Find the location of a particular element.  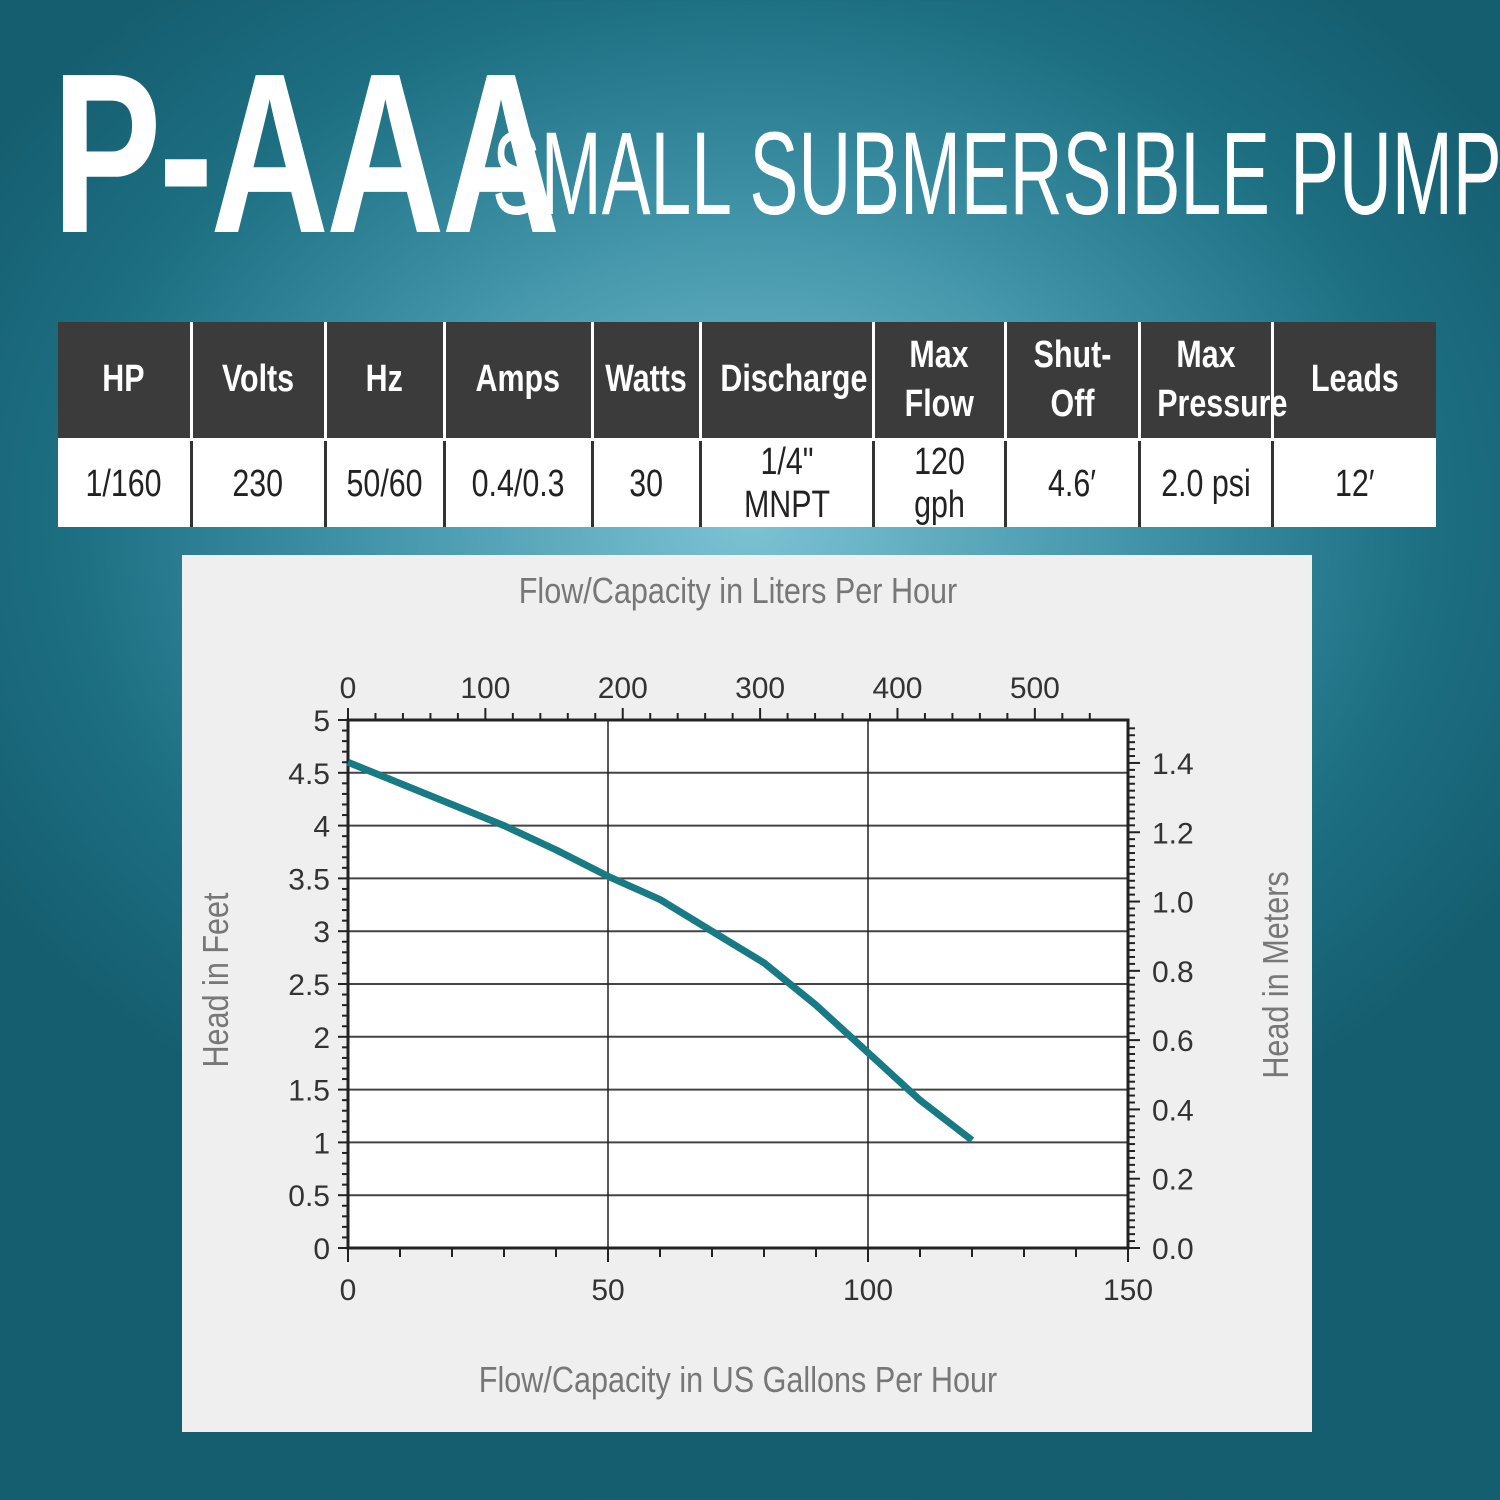

y-tick-label: 4 is located at coordinates (321, 827).